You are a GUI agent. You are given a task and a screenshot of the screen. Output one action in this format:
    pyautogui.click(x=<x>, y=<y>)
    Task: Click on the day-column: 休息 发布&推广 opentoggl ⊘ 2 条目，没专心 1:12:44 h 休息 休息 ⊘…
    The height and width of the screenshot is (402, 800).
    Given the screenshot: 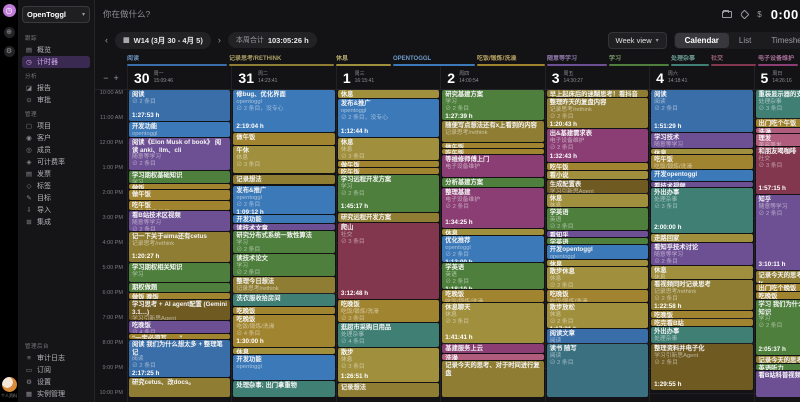 What is the action you would take?
    pyautogui.click(x=388, y=246)
    